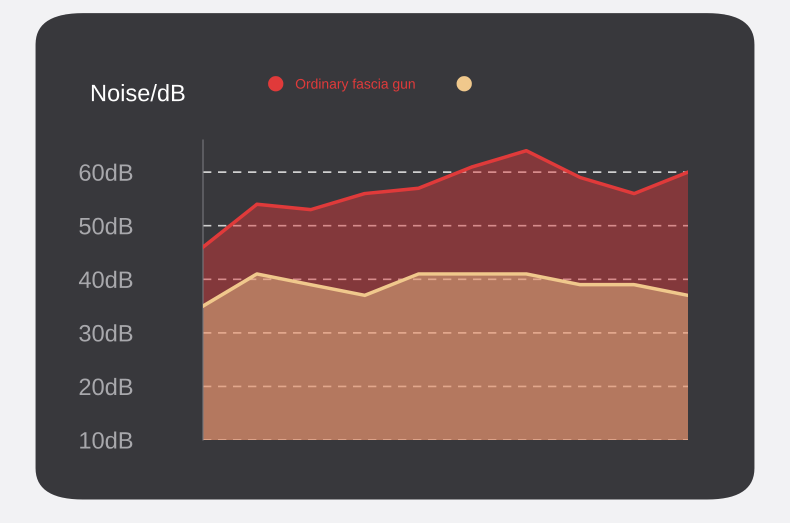 The width and height of the screenshot is (790, 523). What do you see at coordinates (105, 279) in the screenshot?
I see `y-tick-label: 40dB` at bounding box center [105, 279].